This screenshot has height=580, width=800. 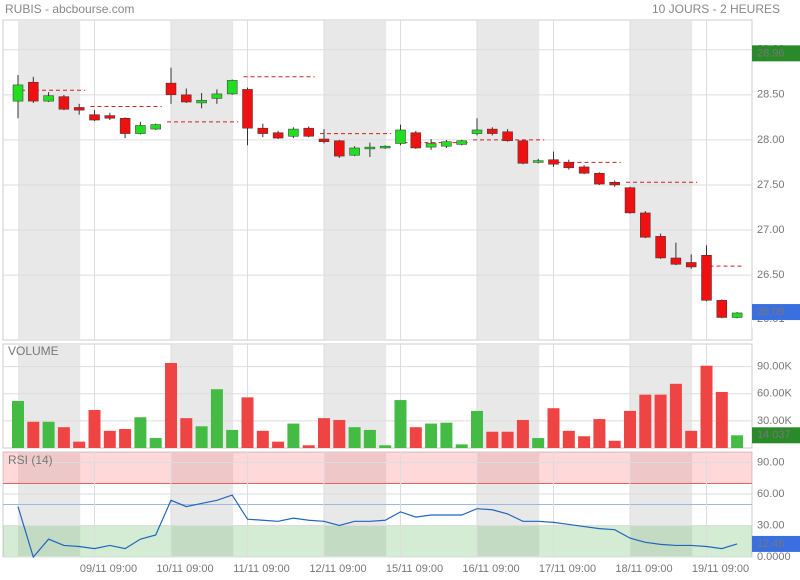 What do you see at coordinates (377, 468) in the screenshot?
I see `overbought-zone` at bounding box center [377, 468].